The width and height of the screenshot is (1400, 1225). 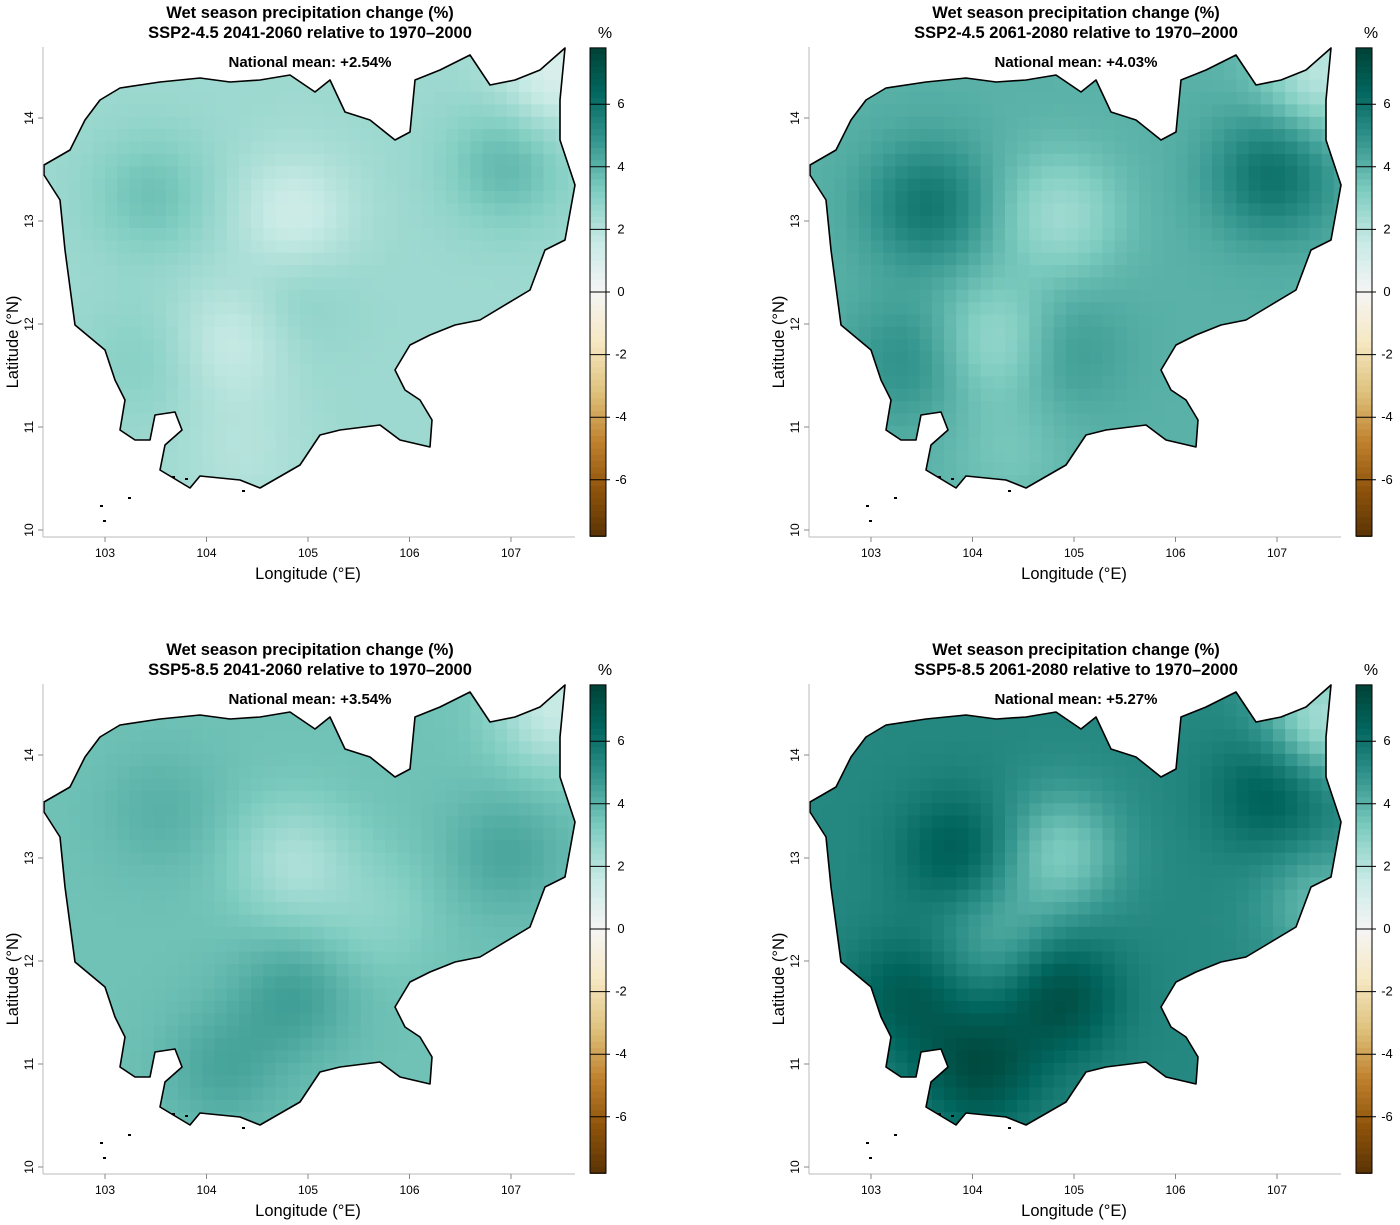 What do you see at coordinates (598, 496) in the screenshot?
I see `colorbar-swatch` at bounding box center [598, 496].